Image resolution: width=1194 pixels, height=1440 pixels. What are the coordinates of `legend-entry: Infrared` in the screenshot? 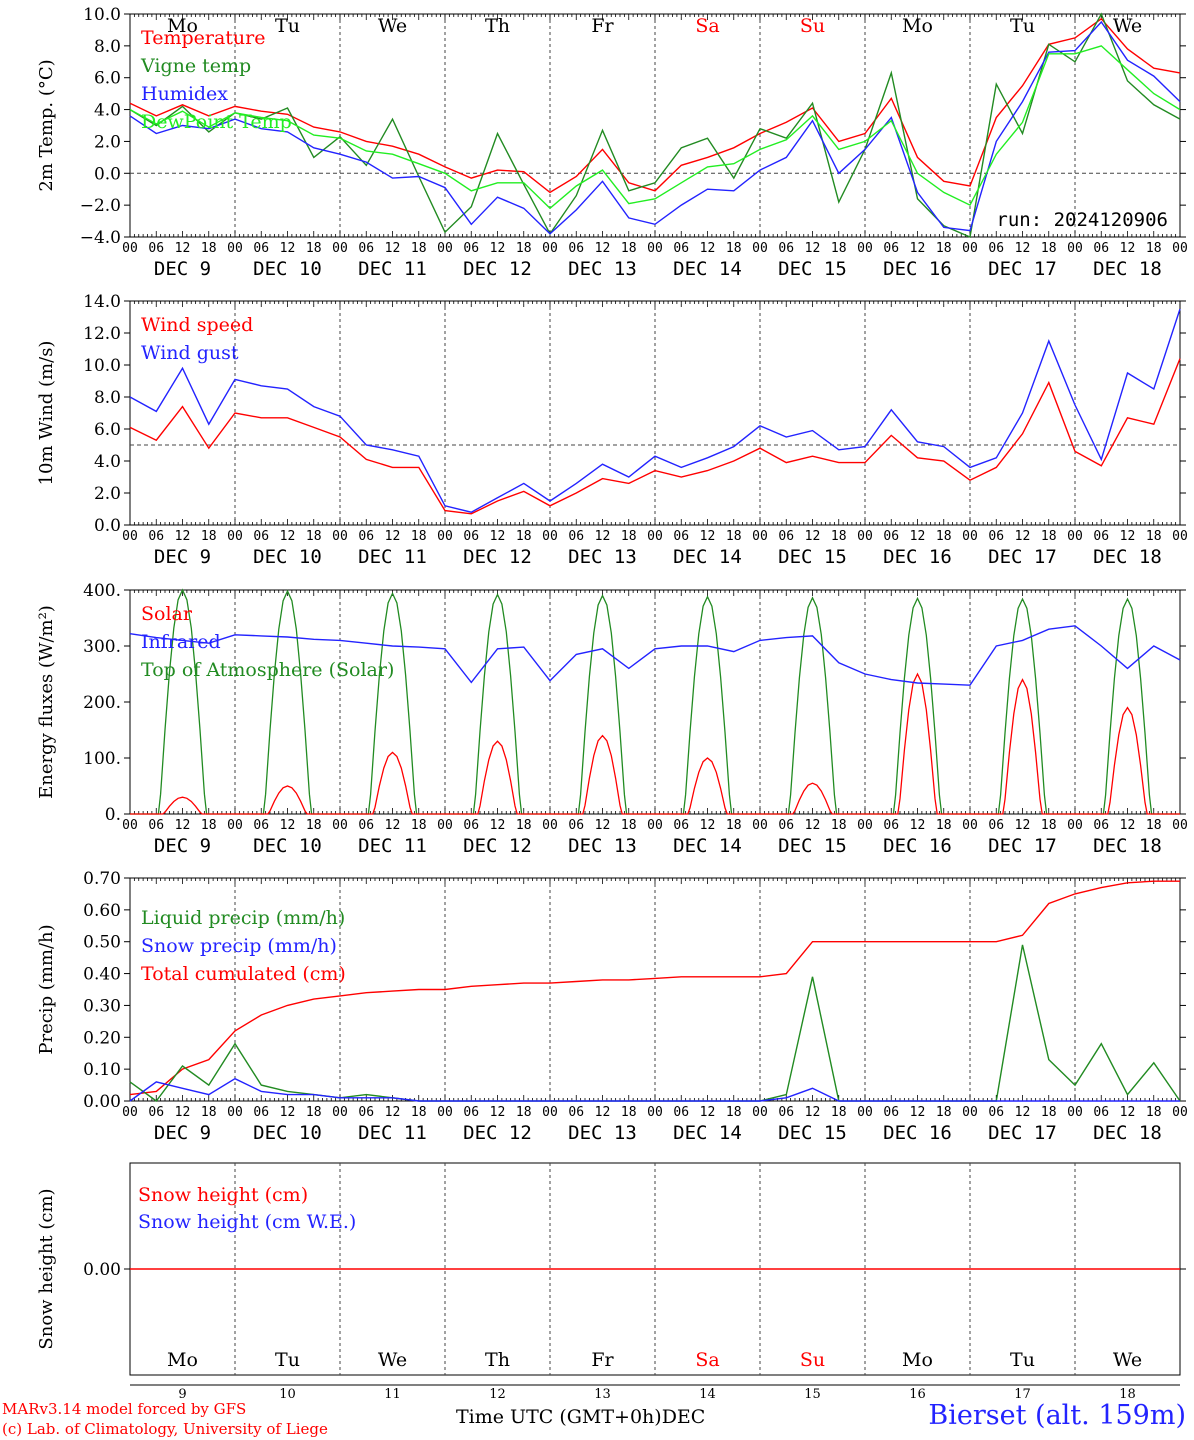 It's located at (181, 642).